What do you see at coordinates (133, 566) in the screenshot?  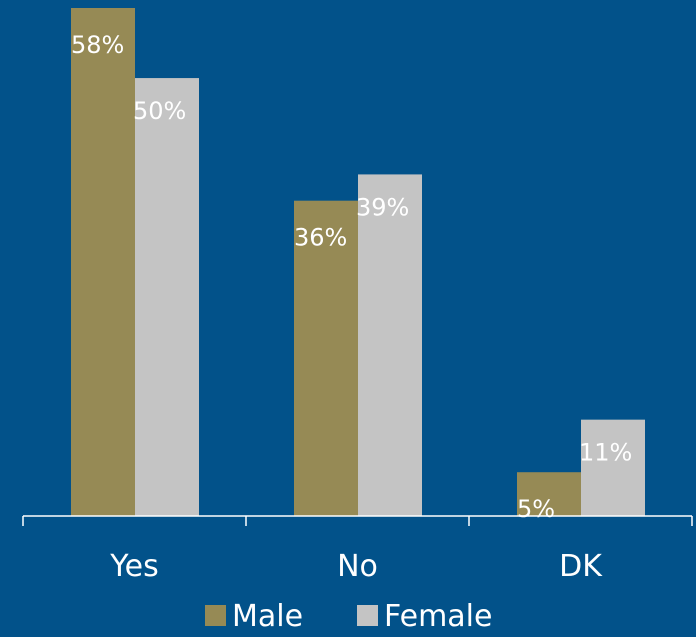 I see `x-tick-label-yes: Yes` at bounding box center [133, 566].